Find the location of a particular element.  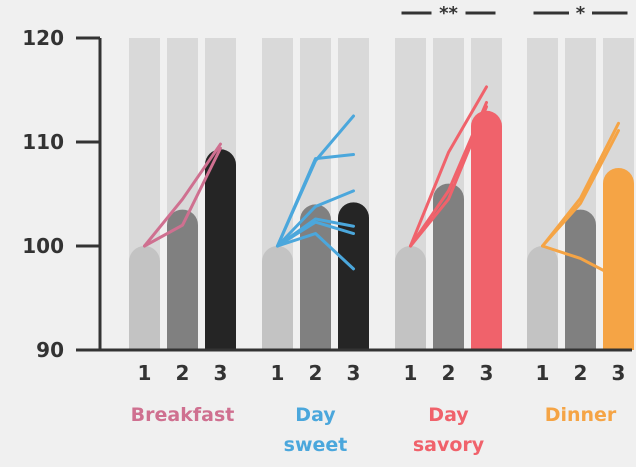

group-label-breakfast: Breakfast is located at coordinates (183, 415).